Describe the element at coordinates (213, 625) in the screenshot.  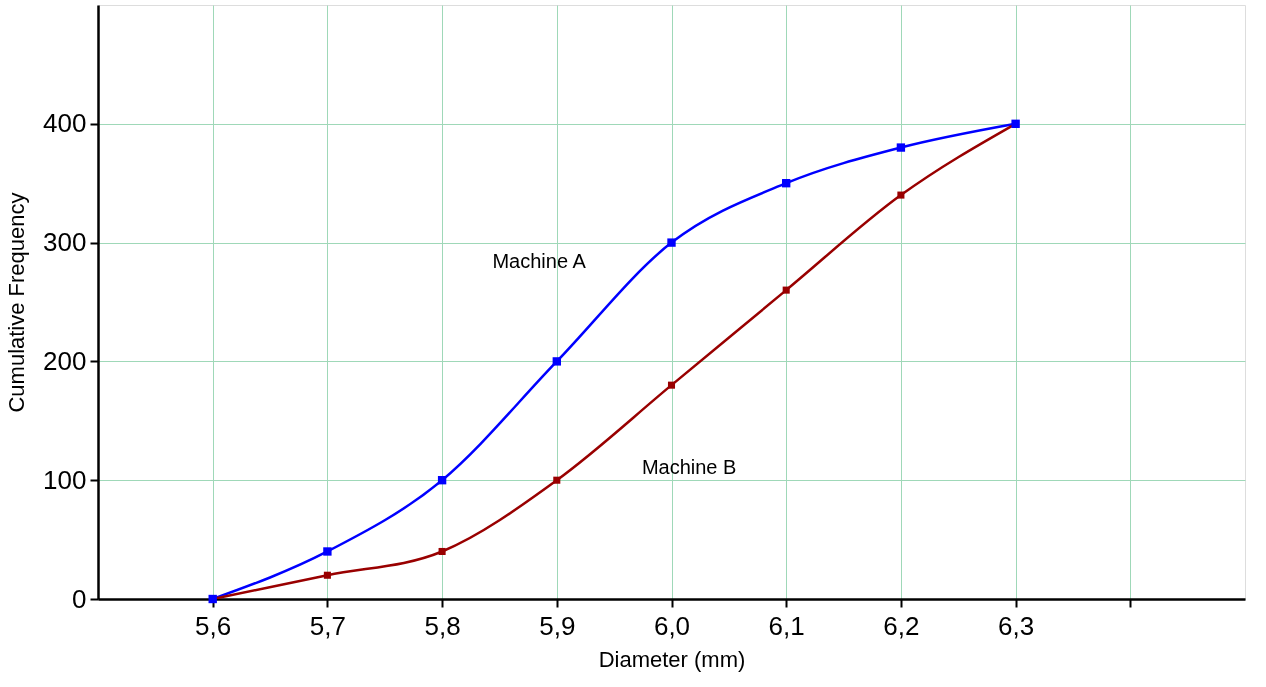
I see `x-tick-label: 5,6` at that location.